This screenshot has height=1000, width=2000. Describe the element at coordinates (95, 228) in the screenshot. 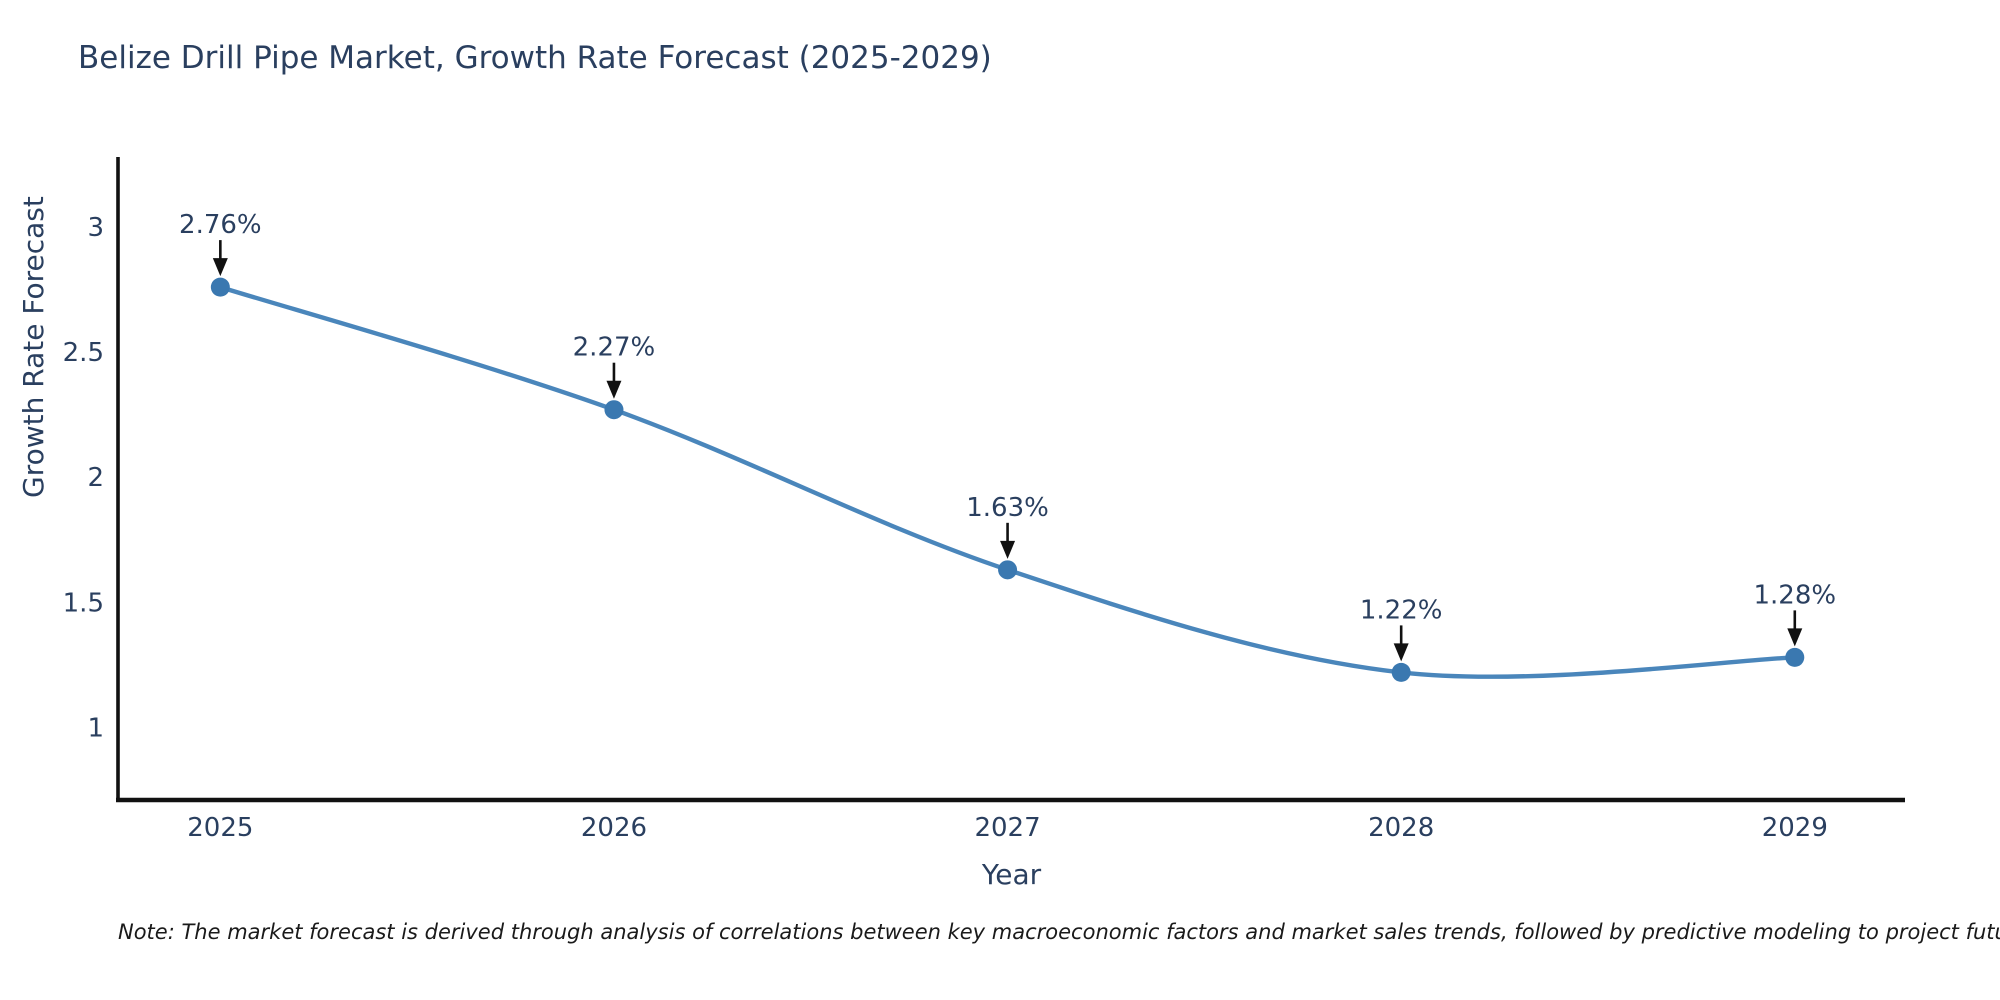

I see `y-tick-label: 3` at that location.